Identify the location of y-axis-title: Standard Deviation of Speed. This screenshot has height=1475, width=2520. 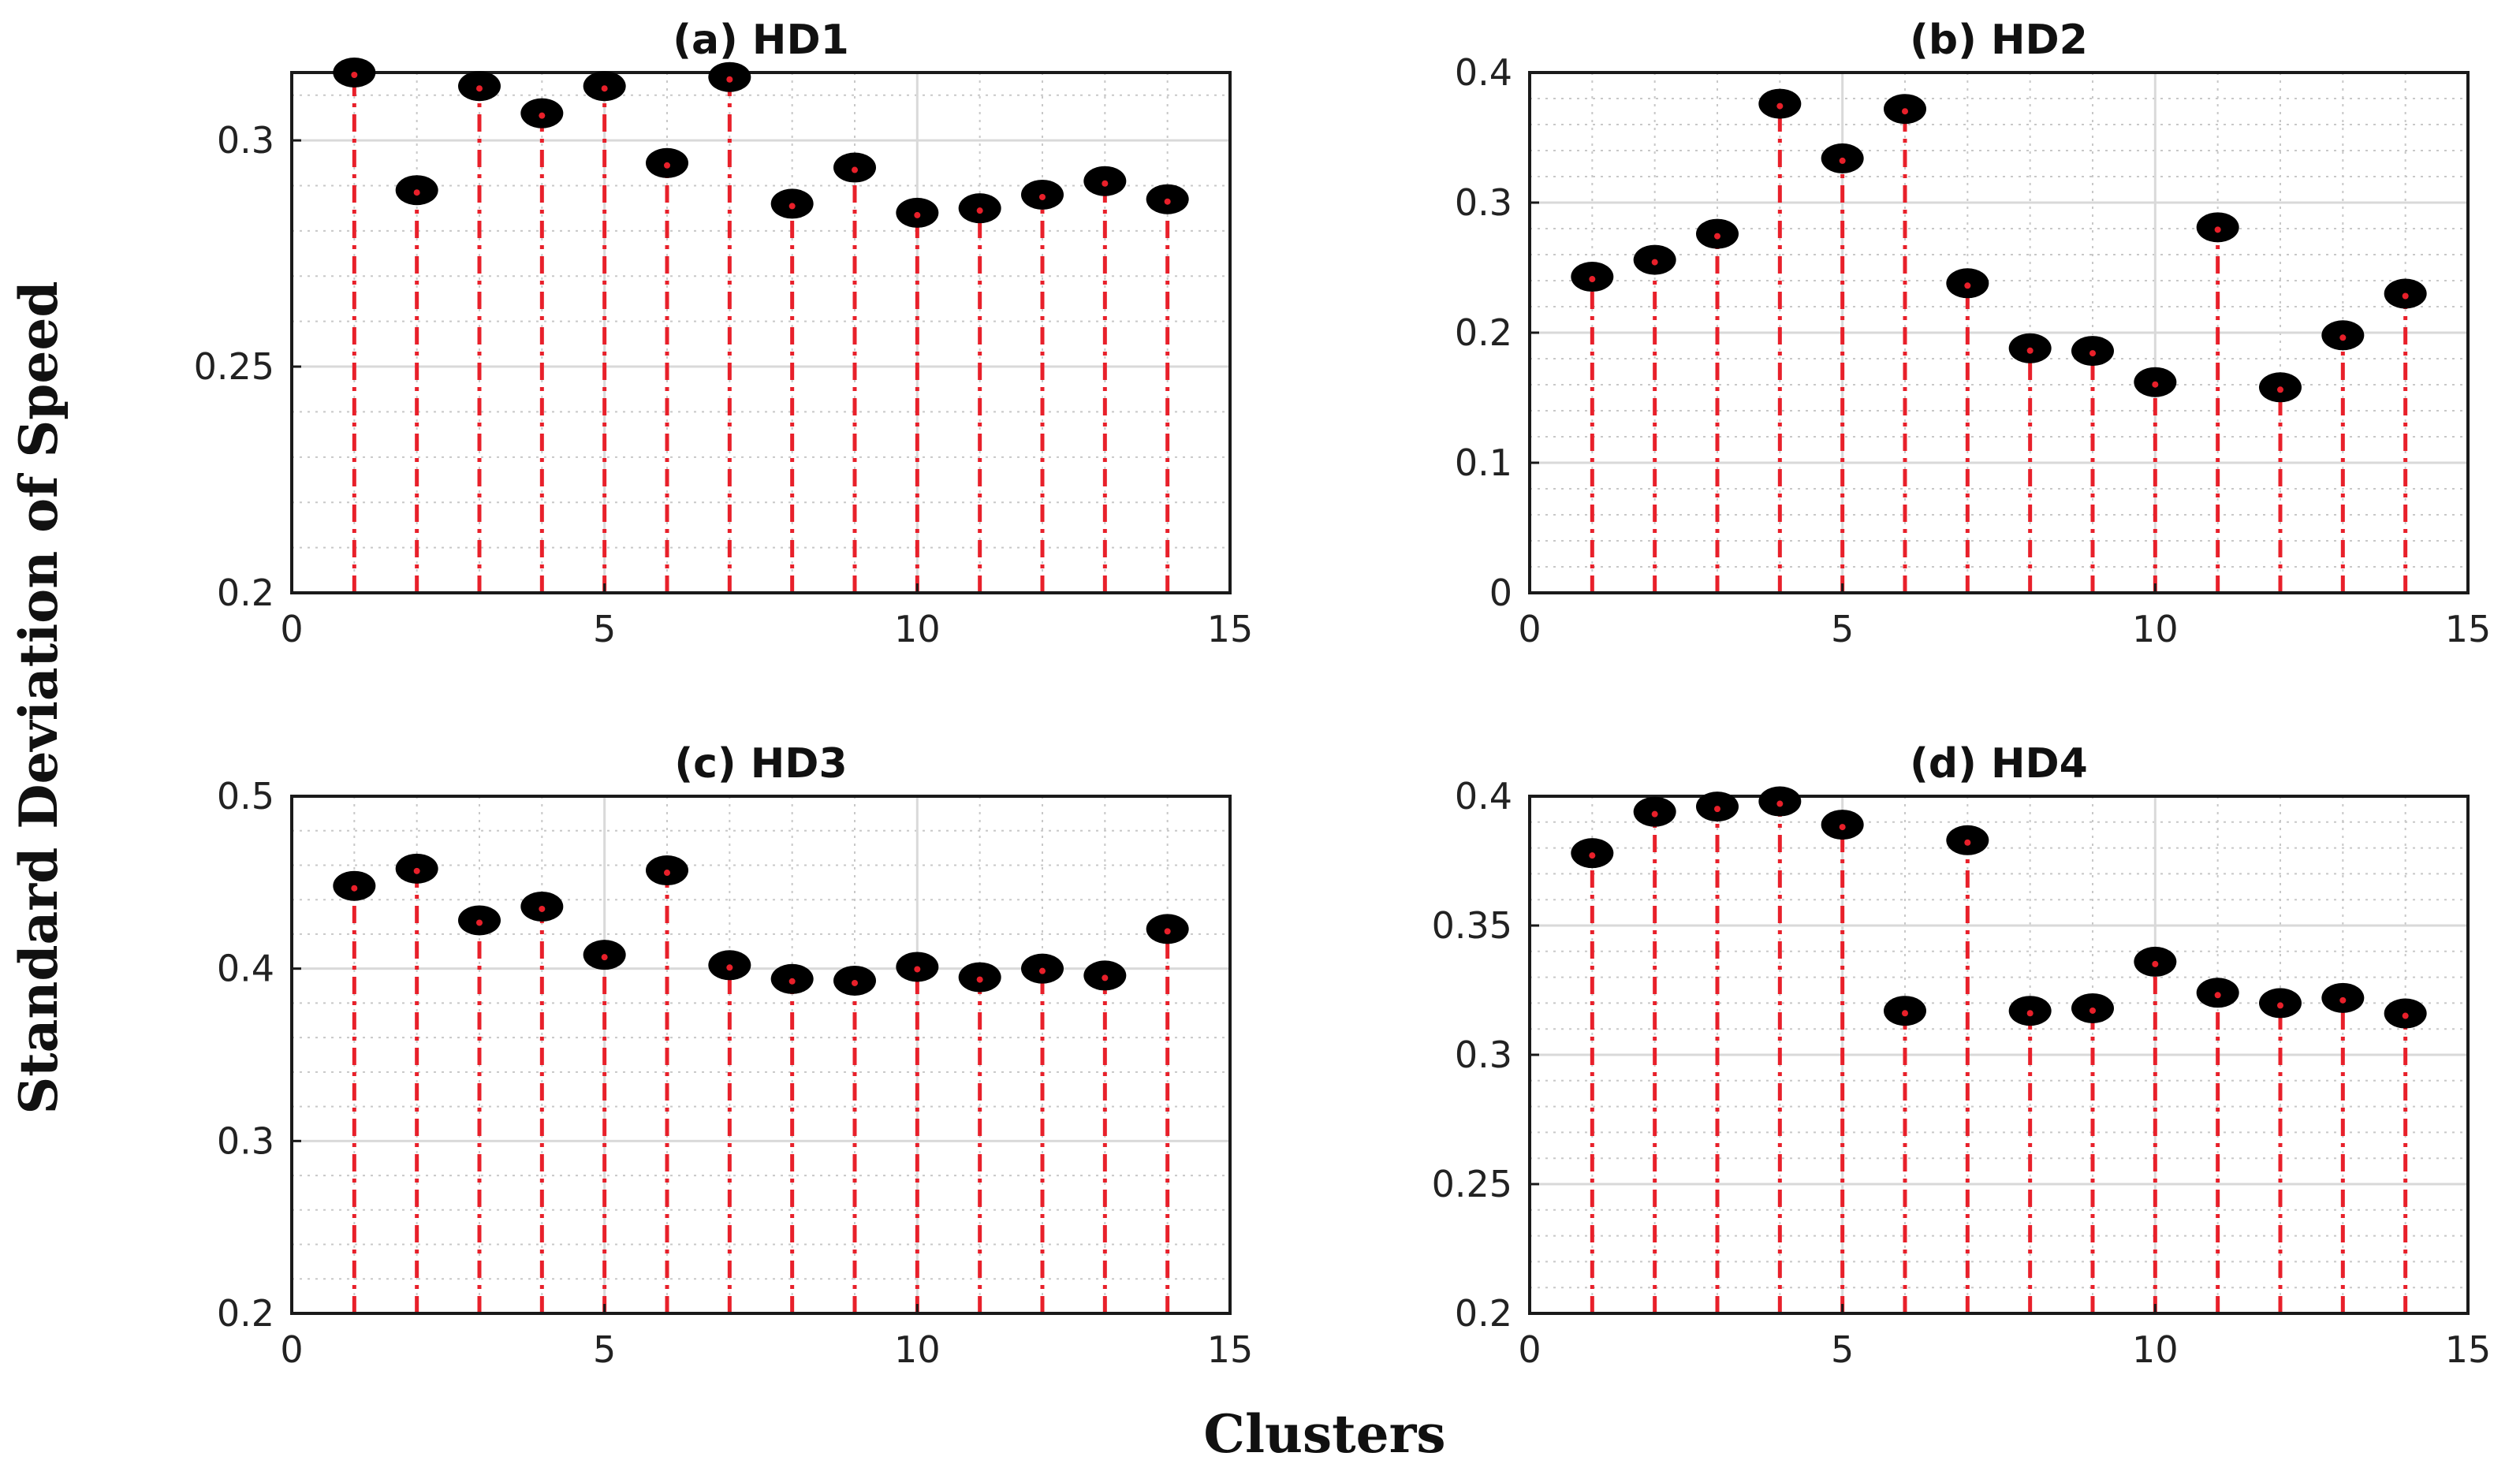
(38, 698).